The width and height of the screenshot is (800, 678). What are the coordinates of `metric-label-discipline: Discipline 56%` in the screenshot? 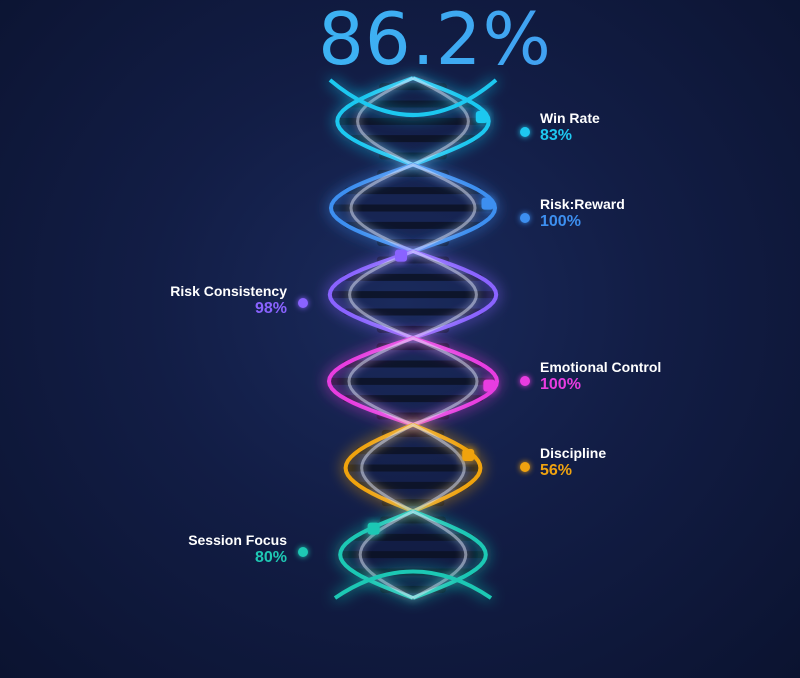 It's located at (573, 462).